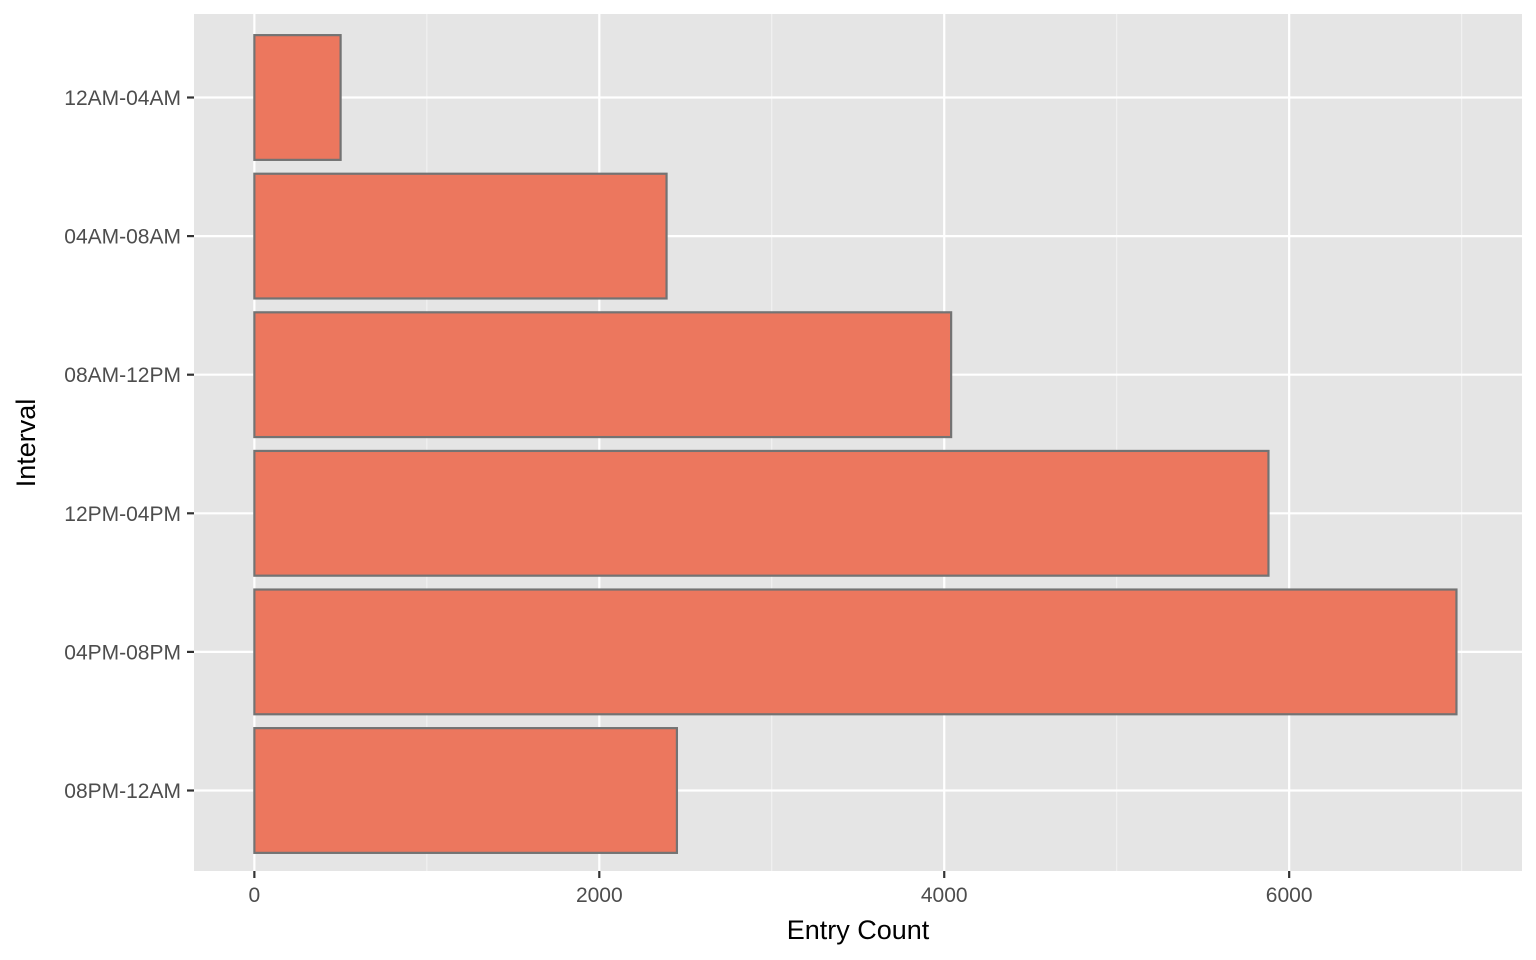 This screenshot has height=960, width=1536. Describe the element at coordinates (122, 237) in the screenshot. I see `y-tick-label: 04AM-08AM` at that location.